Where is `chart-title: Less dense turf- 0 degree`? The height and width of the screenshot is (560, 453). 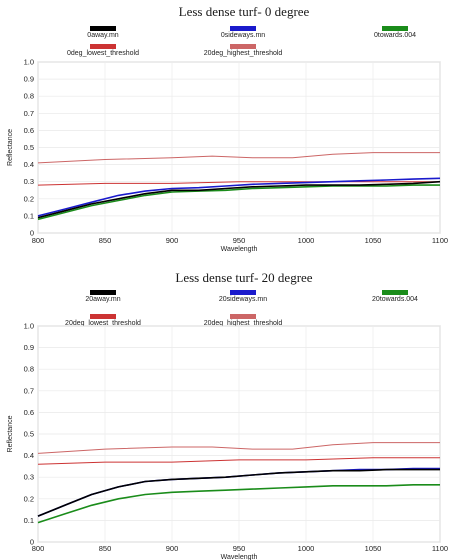 chart-title: Less dense turf- 0 degree is located at coordinates (244, 11).